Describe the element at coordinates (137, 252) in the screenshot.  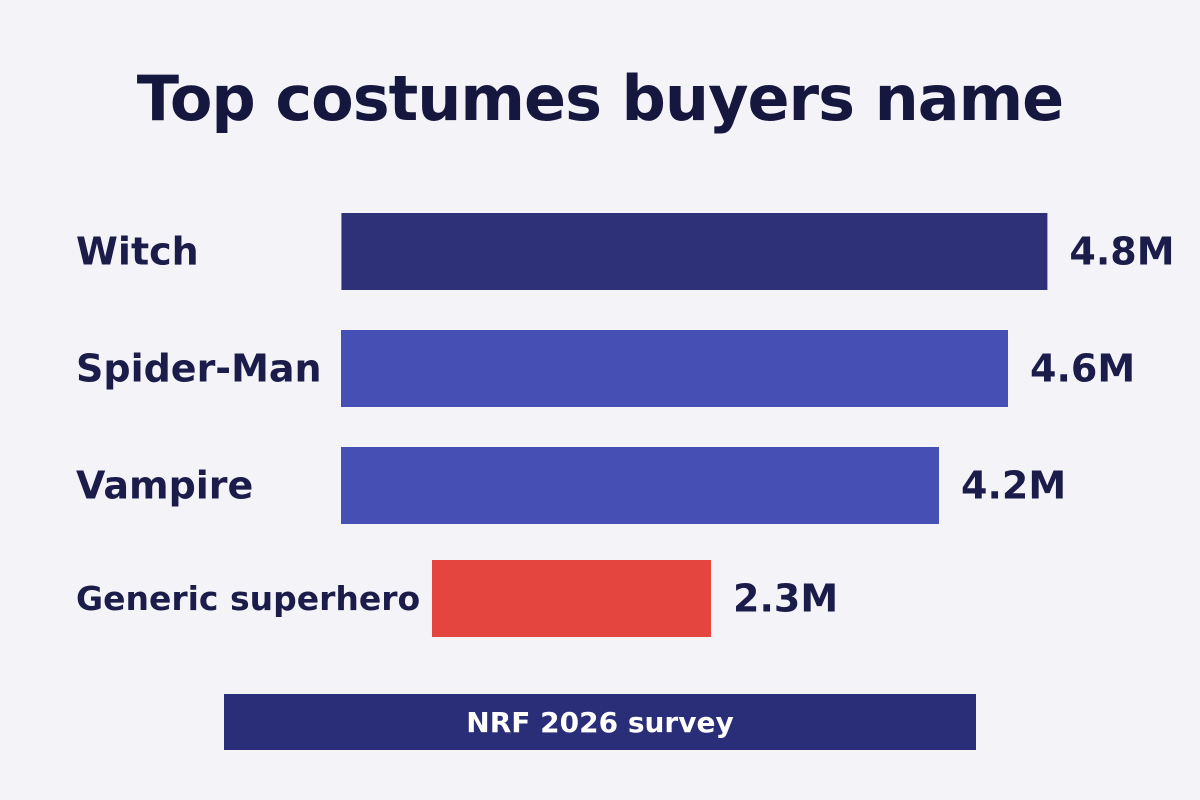
I see `category-label: Witch` at that location.